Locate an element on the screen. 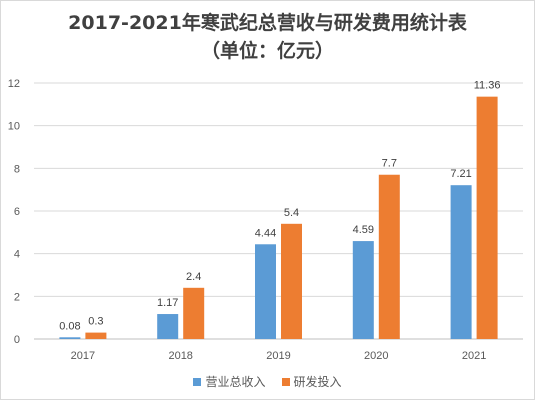 Image resolution: width=535 pixels, height=400 pixels. y-tick-label: 4 is located at coordinates (17, 255).